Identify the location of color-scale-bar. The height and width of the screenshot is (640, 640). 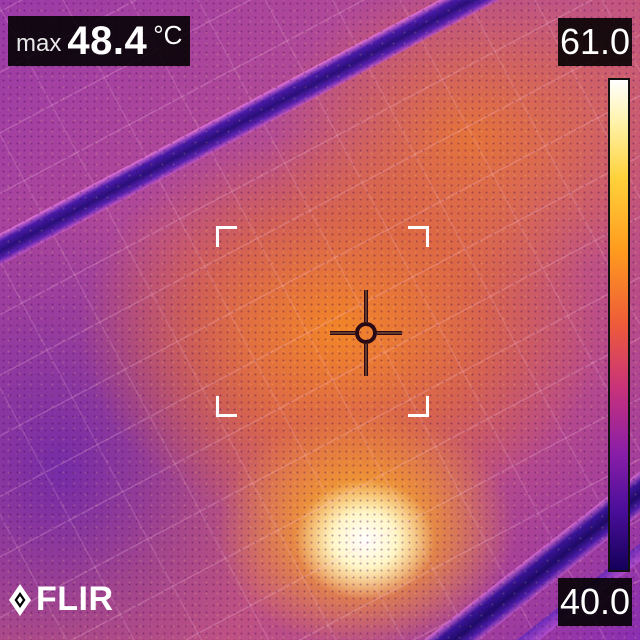
(619, 325).